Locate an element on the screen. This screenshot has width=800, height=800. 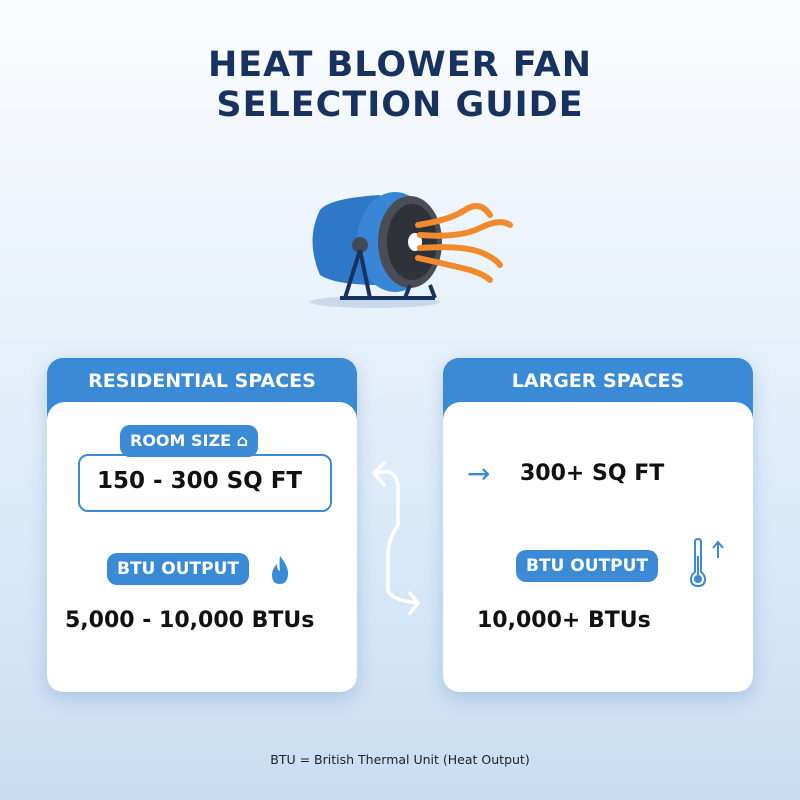
house-icon: ⌂ is located at coordinates (242, 440).